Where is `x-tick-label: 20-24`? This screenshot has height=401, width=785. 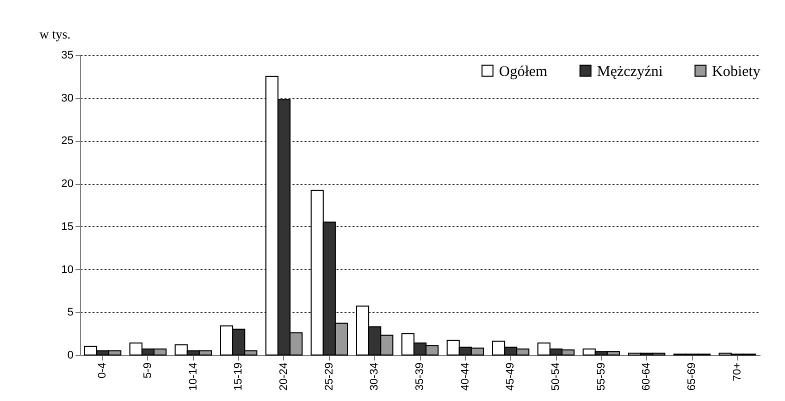
x-tick-label: 20-24 is located at coordinates (284, 376).